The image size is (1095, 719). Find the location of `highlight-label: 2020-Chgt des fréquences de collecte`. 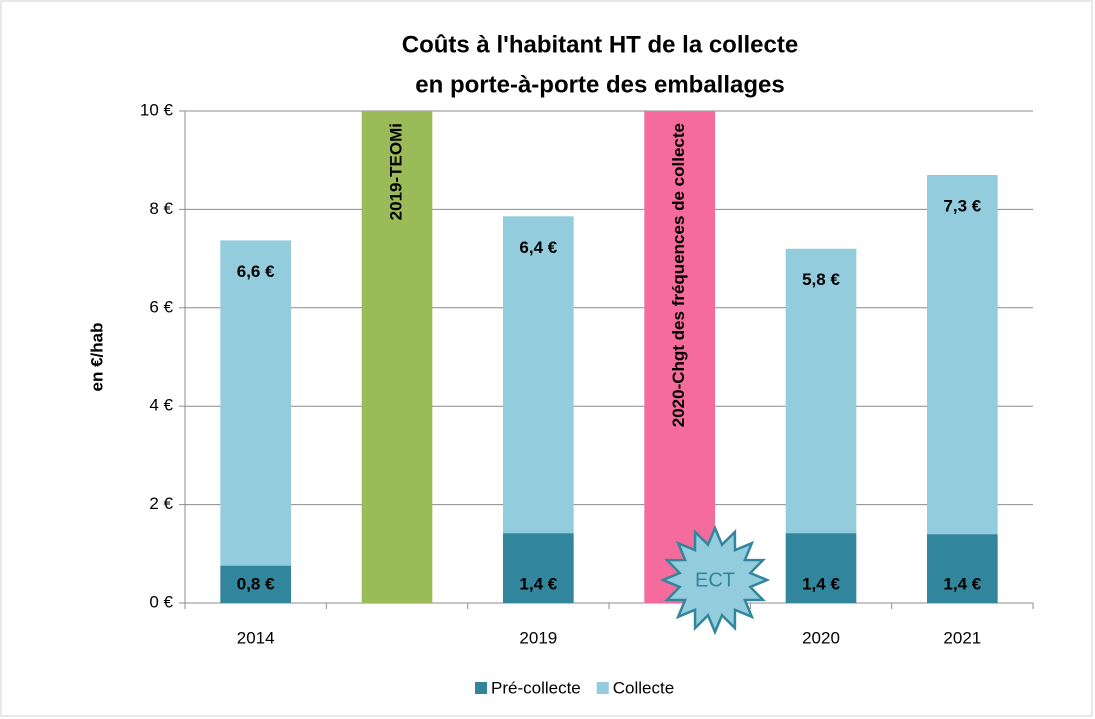

highlight-label: 2020-Chgt des fréquences de collecte is located at coordinates (678, 275).